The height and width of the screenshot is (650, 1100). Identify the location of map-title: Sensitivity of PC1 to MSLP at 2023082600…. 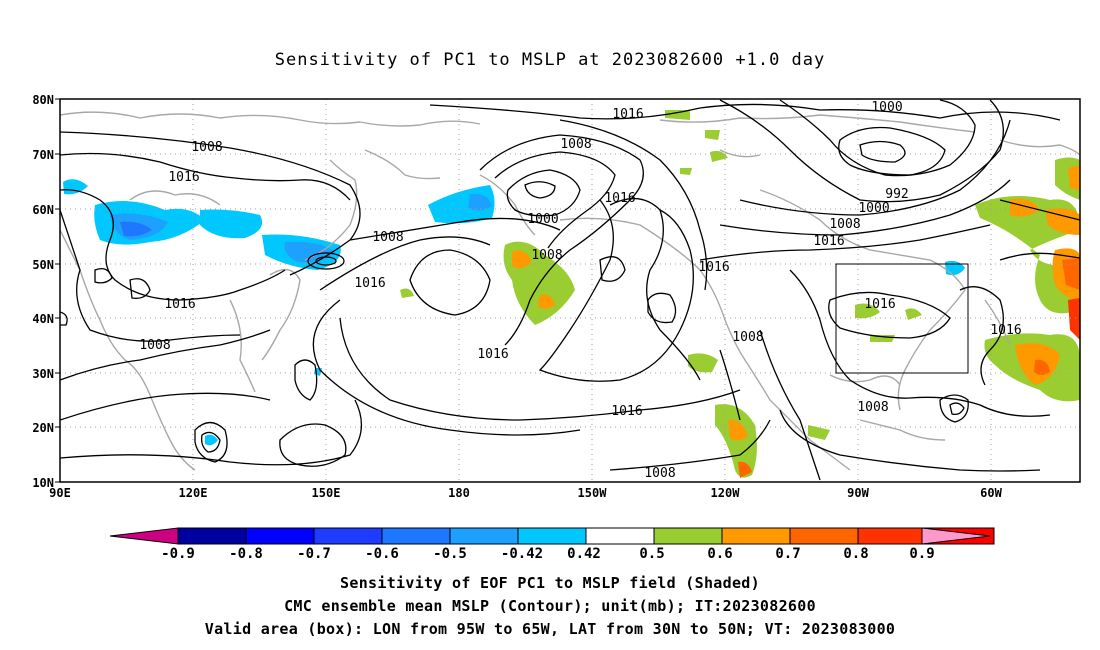
(550, 60).